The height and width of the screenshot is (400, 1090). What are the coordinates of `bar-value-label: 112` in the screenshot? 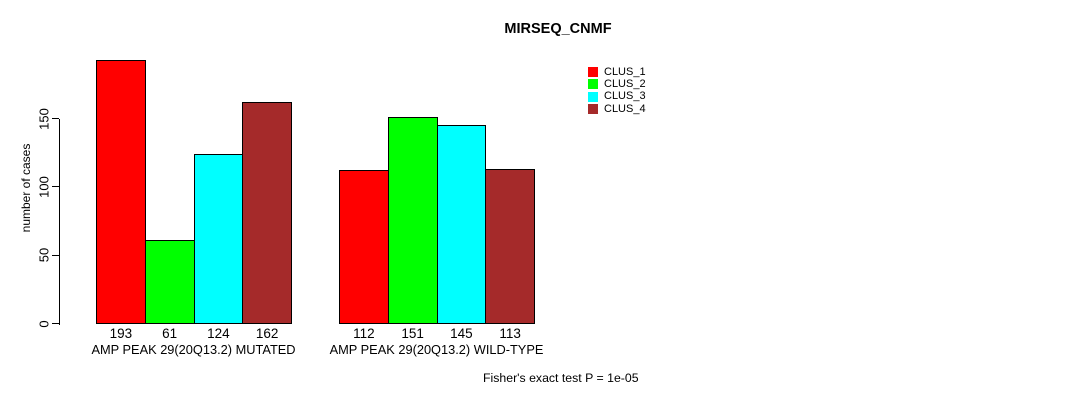 It's located at (364, 333).